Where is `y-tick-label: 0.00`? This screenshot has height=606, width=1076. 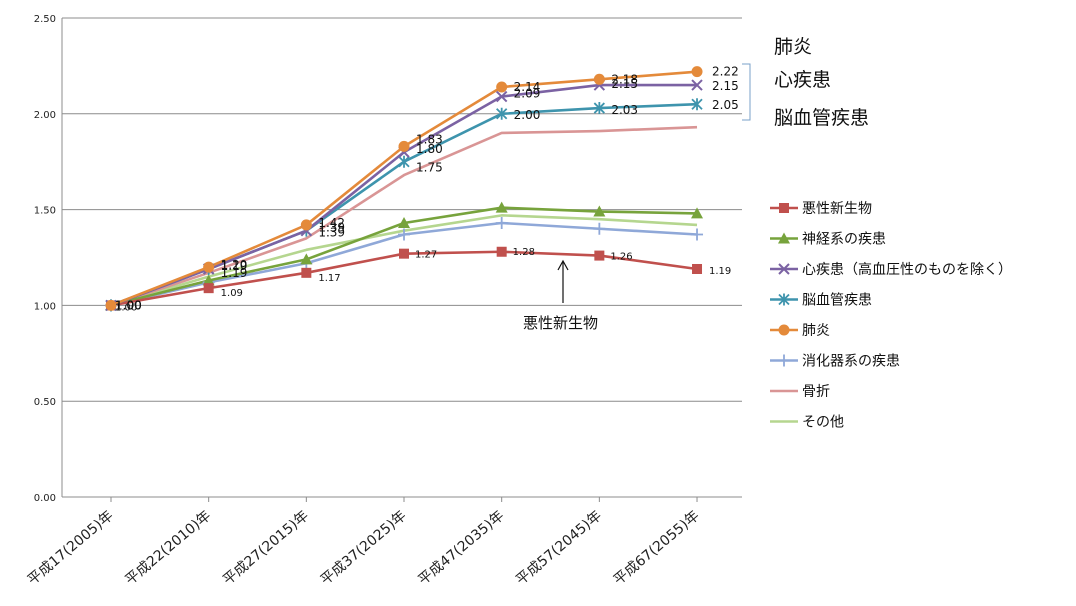
y-tick-label: 0.00 is located at coordinates (45, 498).